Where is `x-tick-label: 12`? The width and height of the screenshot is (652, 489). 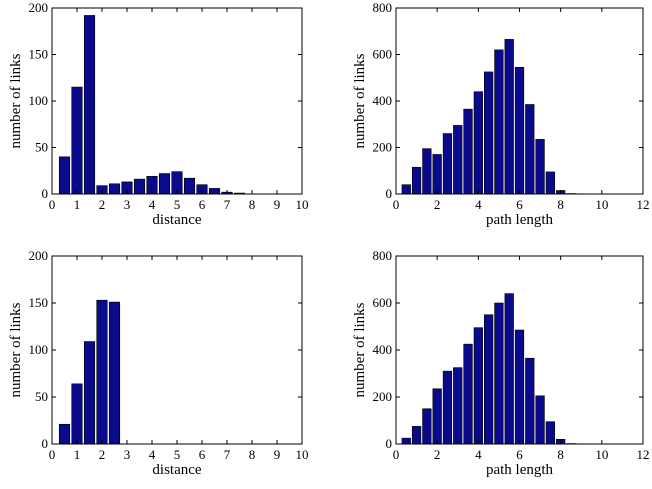 x-tick-label: 12 is located at coordinates (643, 204).